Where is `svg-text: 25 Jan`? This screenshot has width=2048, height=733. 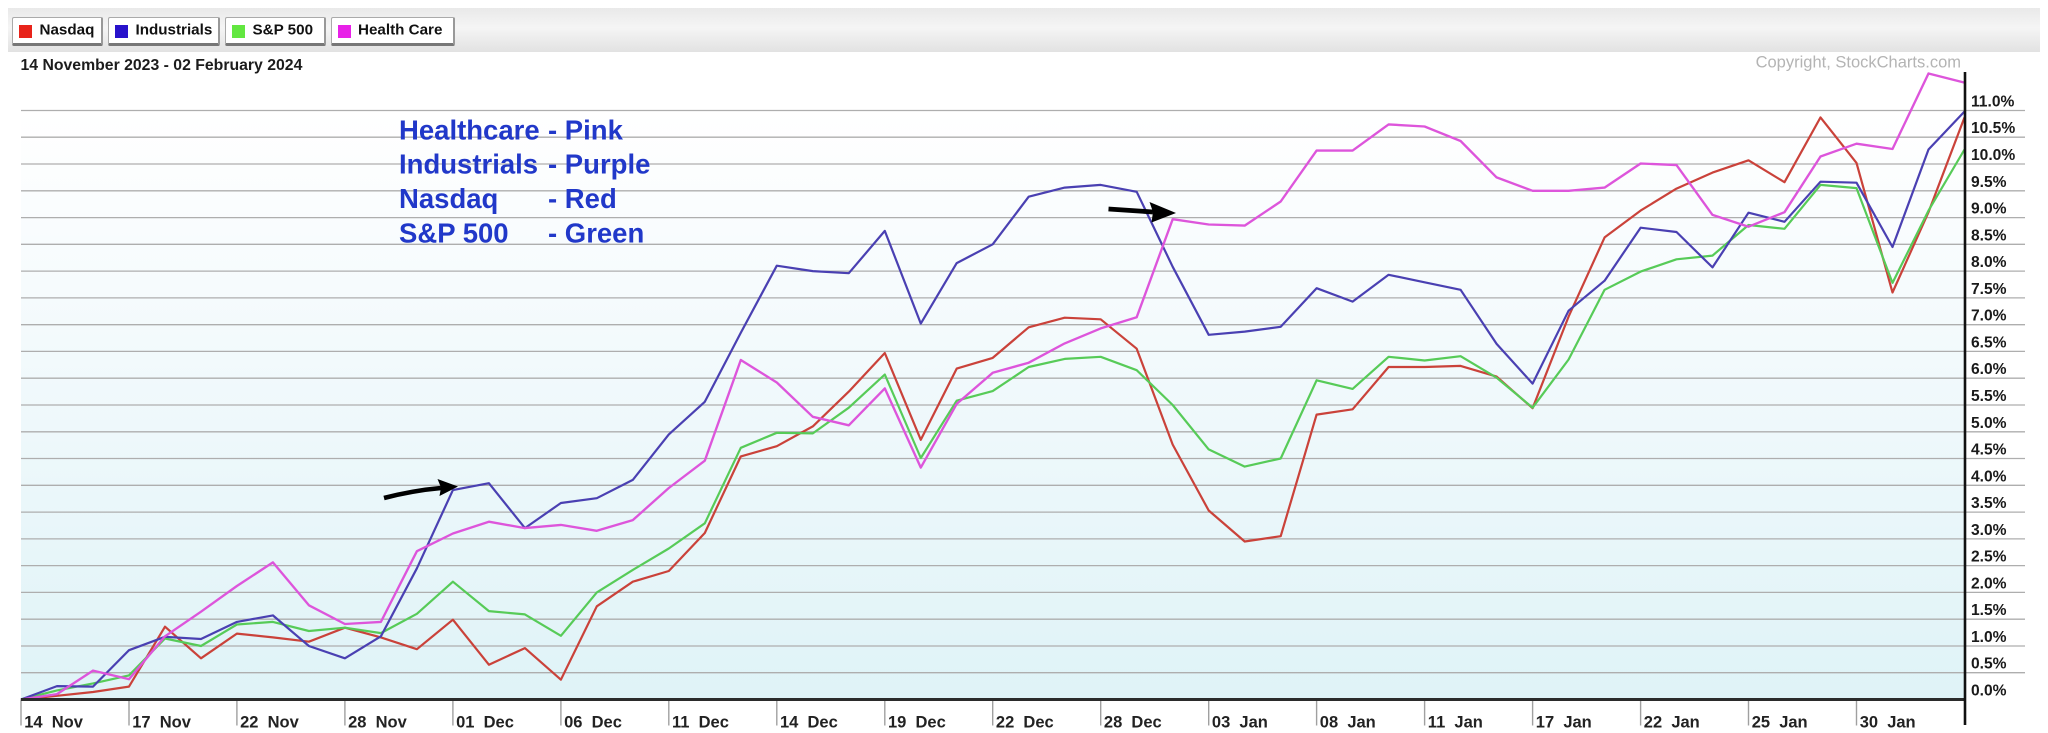
svg-text: 25 Jan is located at coordinates (1780, 723).